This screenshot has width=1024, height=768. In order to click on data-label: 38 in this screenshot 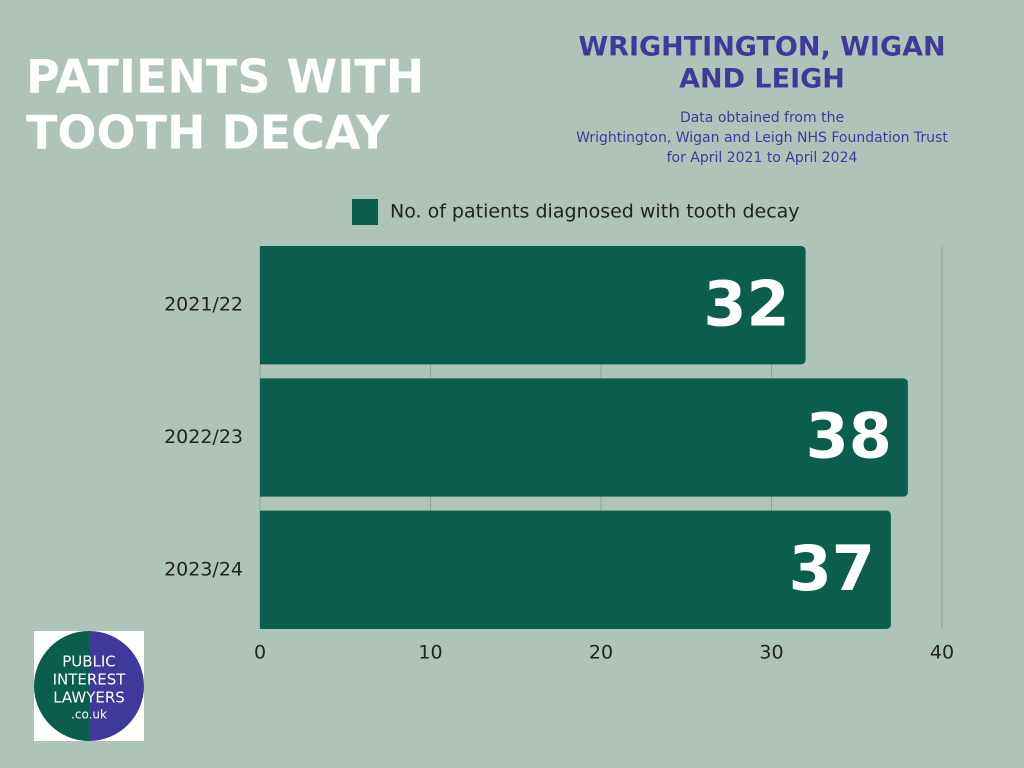, I will do `click(849, 436)`.